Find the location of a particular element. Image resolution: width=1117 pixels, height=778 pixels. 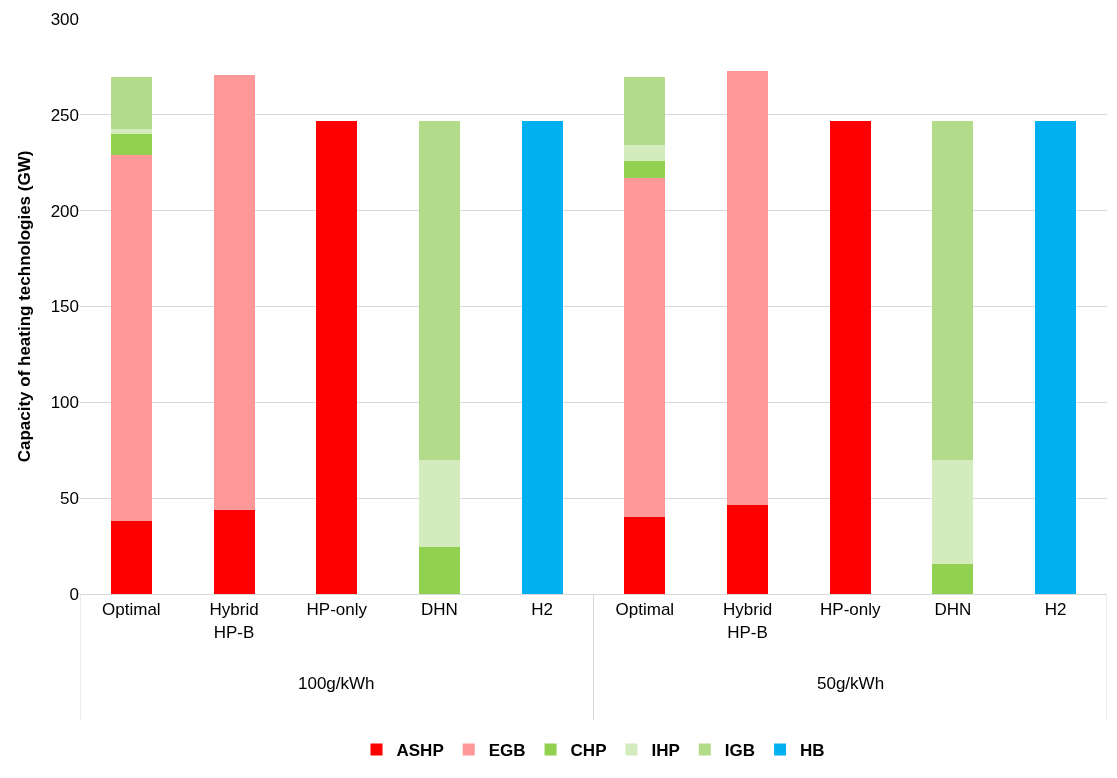

legend-label: EGB is located at coordinates (507, 751).